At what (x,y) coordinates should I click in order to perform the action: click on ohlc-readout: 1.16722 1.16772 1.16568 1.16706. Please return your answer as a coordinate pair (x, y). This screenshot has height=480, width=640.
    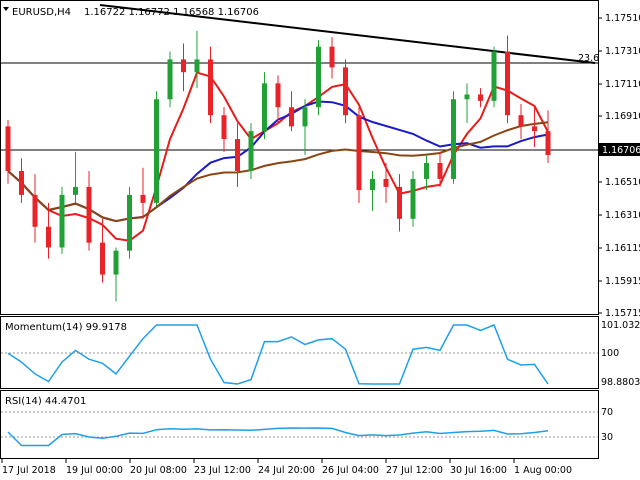
    Looking at the image, I should click on (171, 12).